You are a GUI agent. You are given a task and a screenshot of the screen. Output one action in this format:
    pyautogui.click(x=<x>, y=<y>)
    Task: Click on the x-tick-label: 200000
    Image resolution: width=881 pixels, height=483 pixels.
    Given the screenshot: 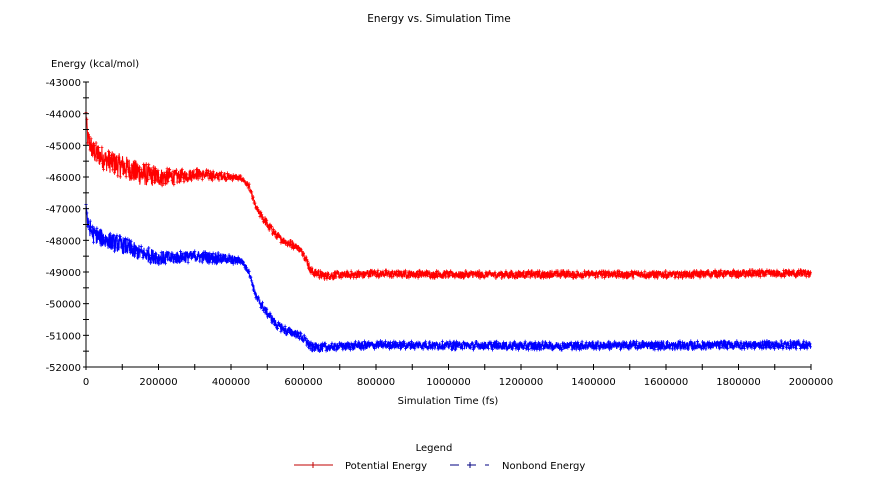 What is the action you would take?
    pyautogui.click(x=158, y=382)
    